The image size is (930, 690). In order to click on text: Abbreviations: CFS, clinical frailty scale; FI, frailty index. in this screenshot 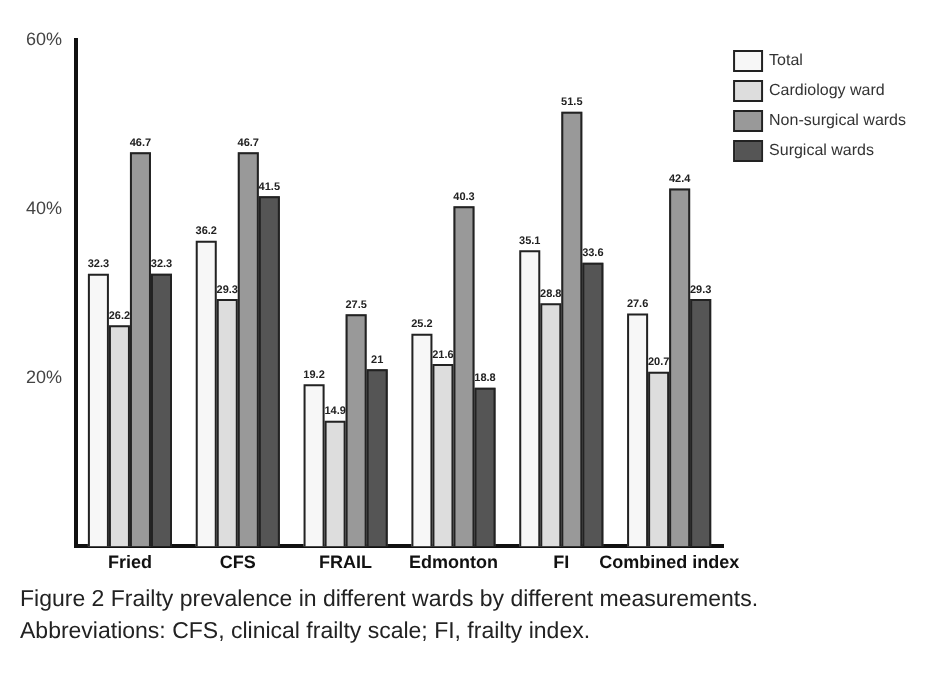, I will do `click(306, 633)`.